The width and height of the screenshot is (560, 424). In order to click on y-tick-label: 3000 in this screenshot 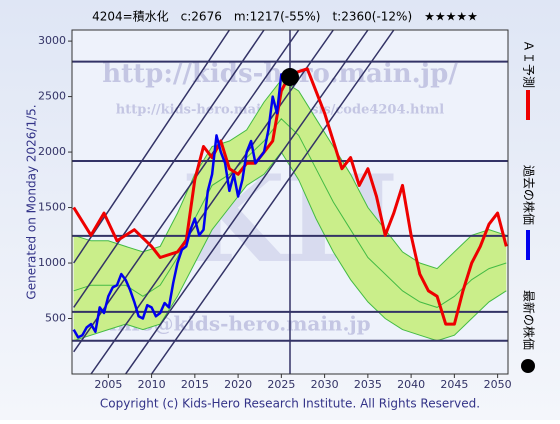, I will do `click(52, 40)`.